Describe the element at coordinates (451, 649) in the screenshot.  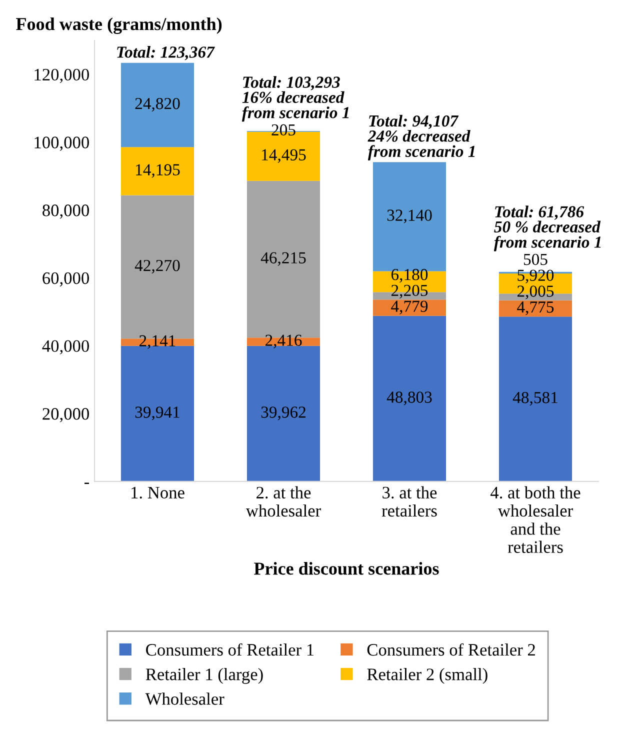
I see `legend-label: Consumers of Retailer 2` at that location.